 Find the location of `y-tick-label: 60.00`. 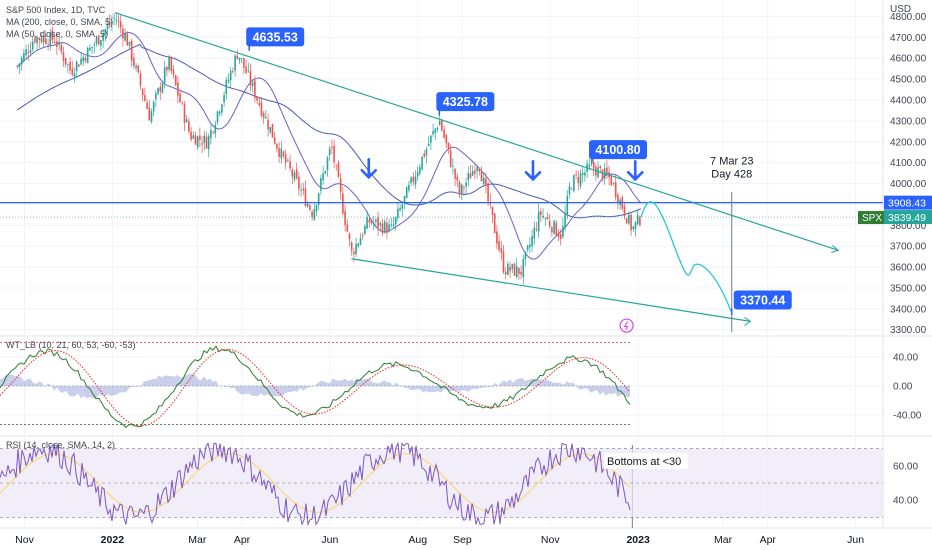

y-tick-label: 60.00 is located at coordinates (905, 466).